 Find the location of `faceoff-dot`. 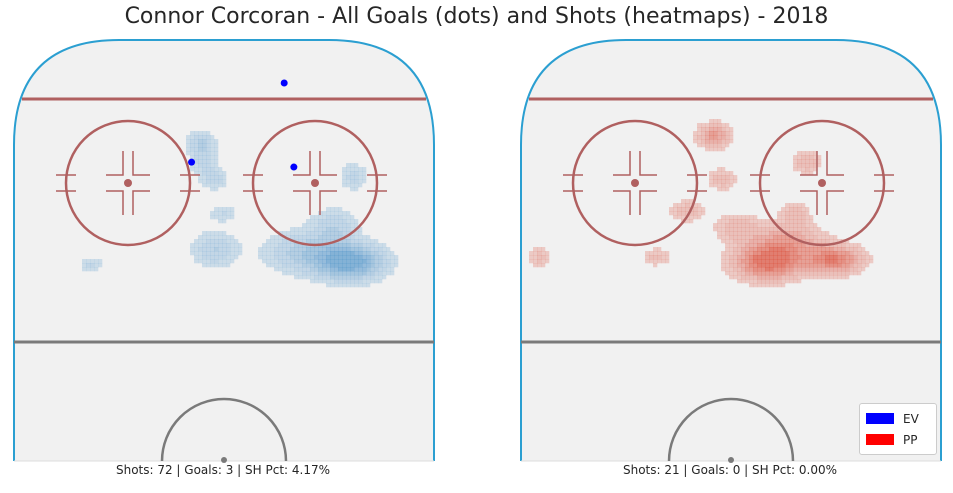

faceoff-dot is located at coordinates (822, 183).